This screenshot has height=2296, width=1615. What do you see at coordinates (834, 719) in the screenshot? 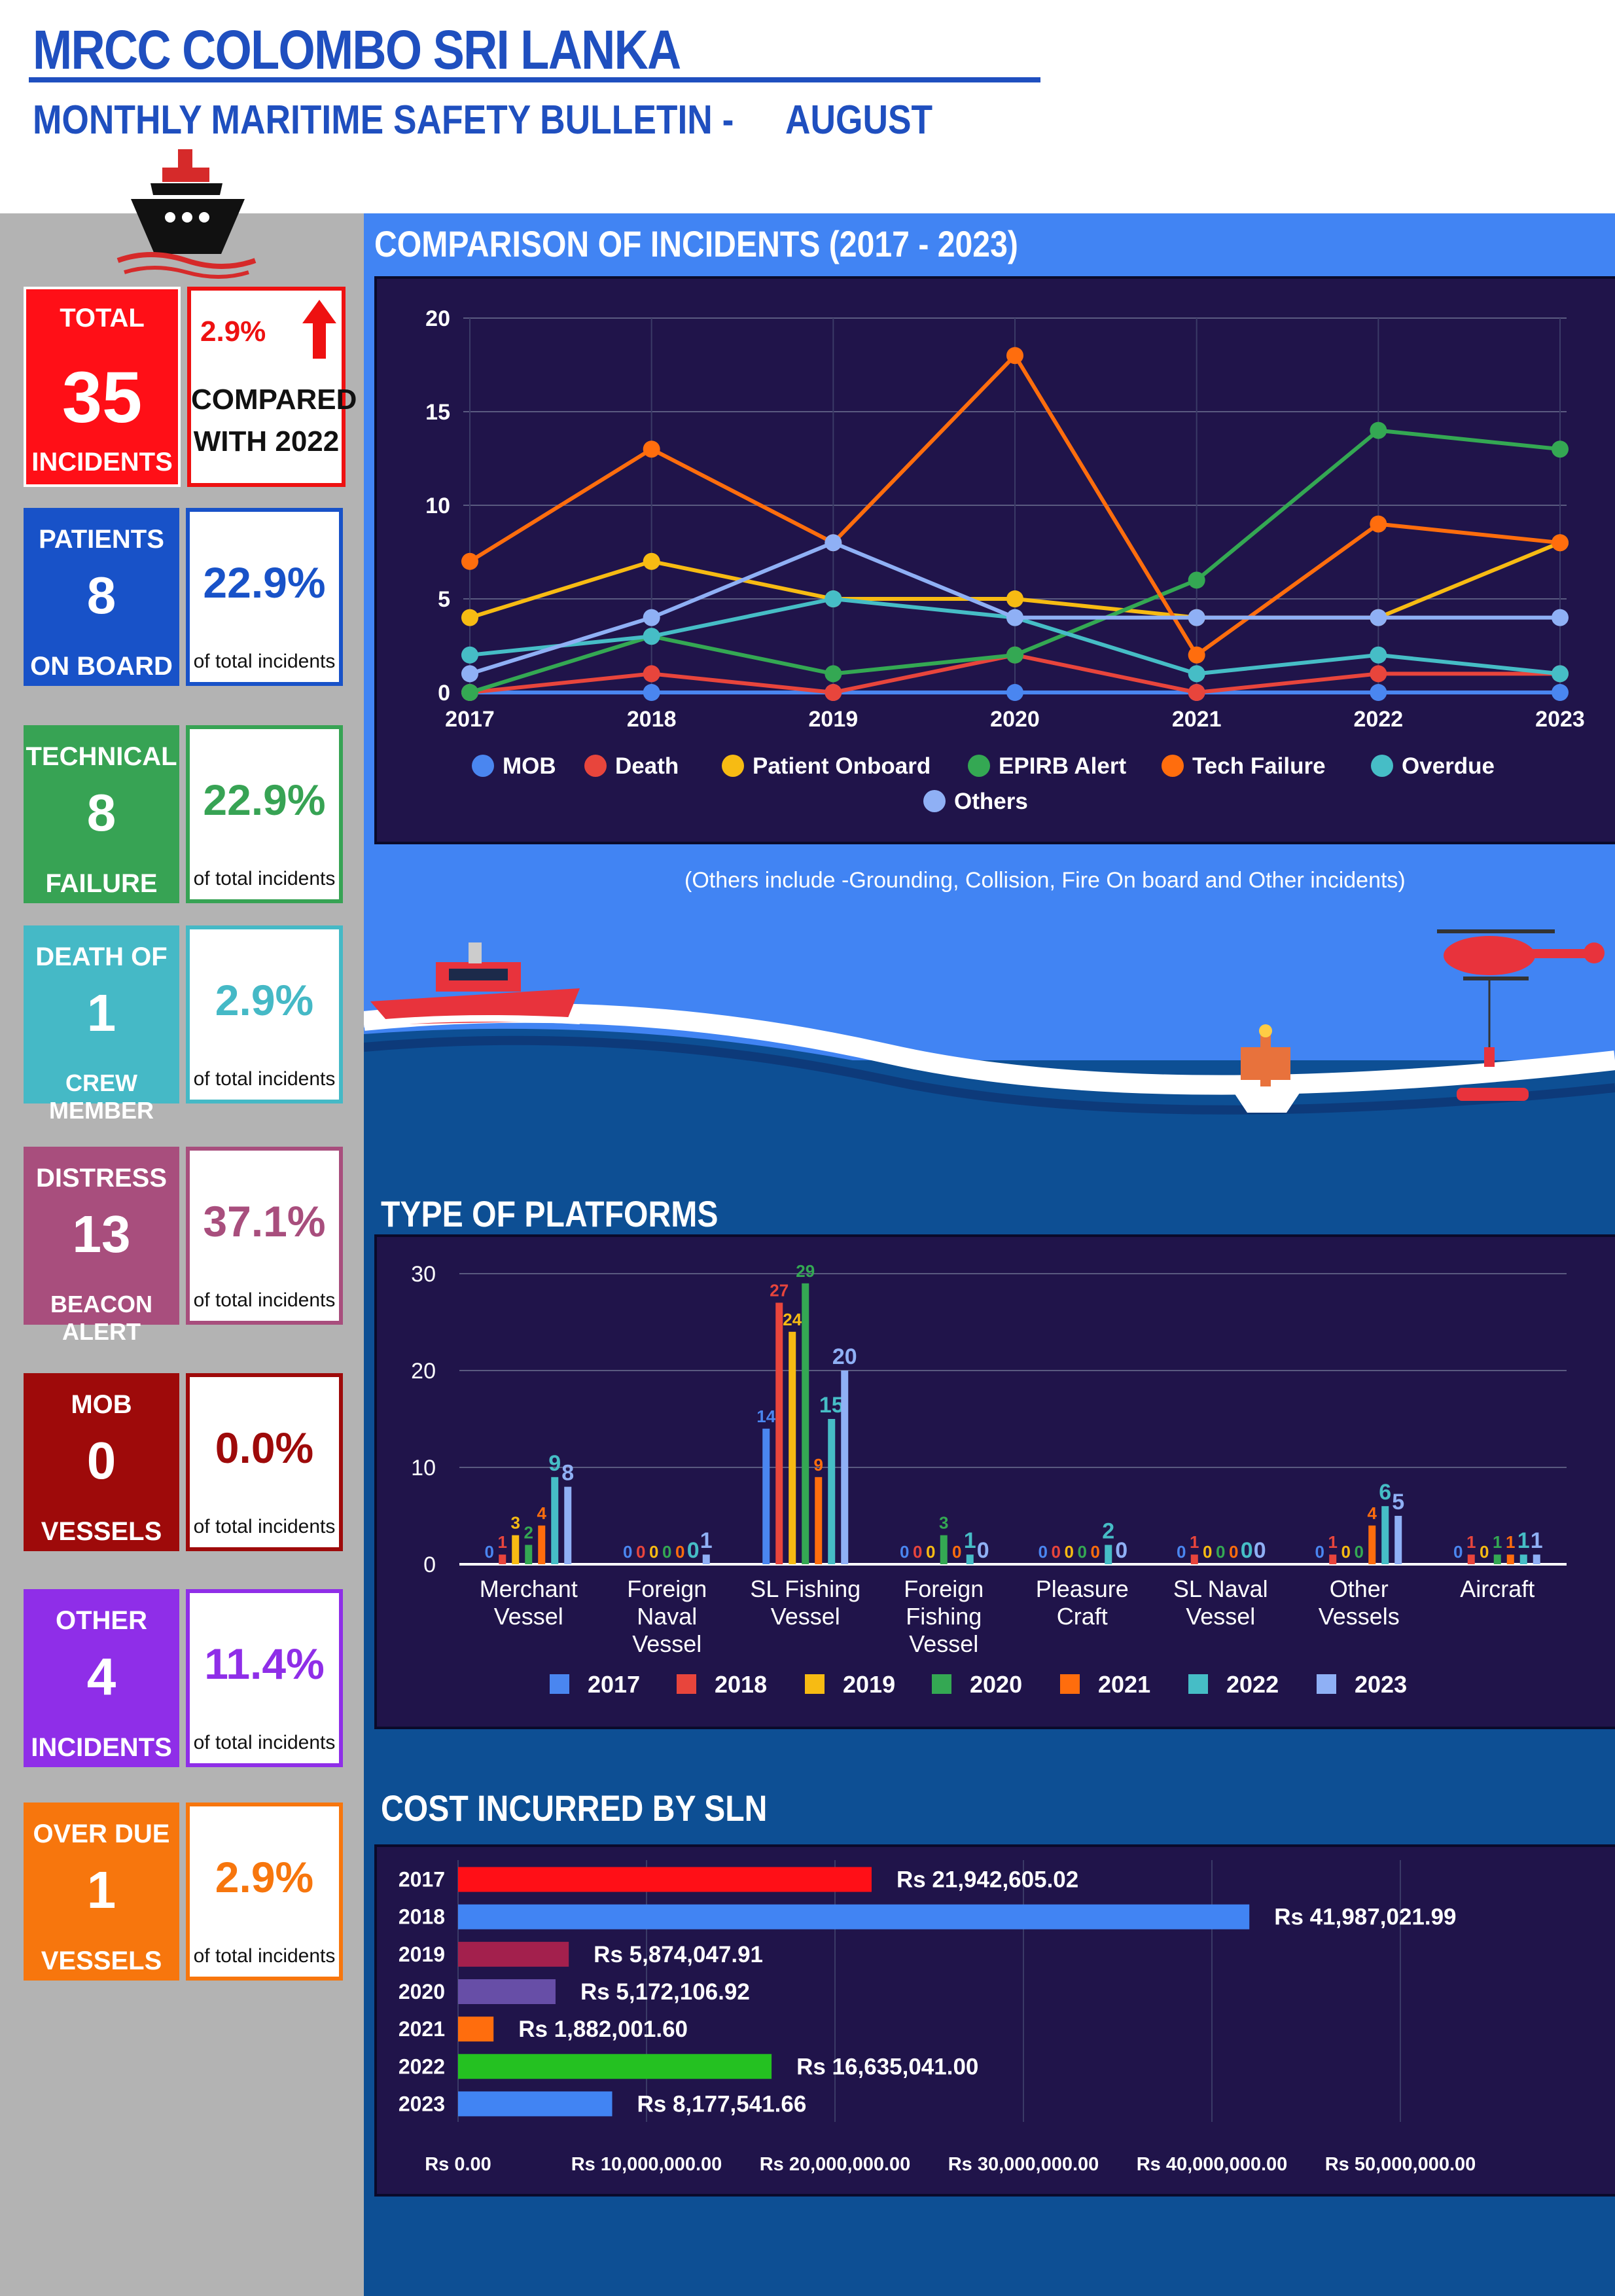
I see `x-tick-label: 2019` at bounding box center [834, 719].